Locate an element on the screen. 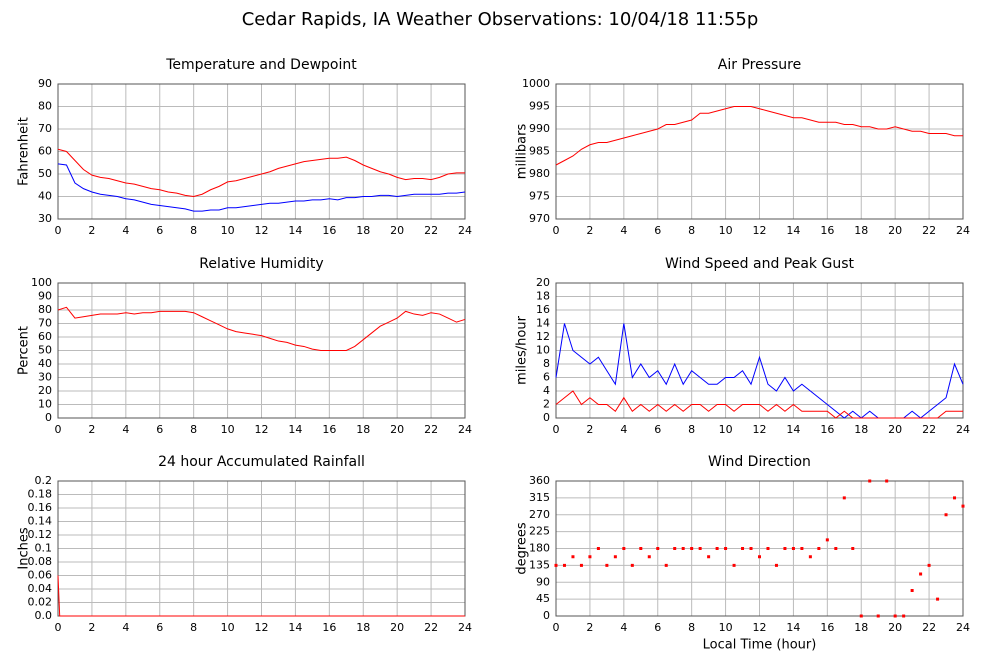  y-tick-label: 0.14 is located at coordinates (40, 521).